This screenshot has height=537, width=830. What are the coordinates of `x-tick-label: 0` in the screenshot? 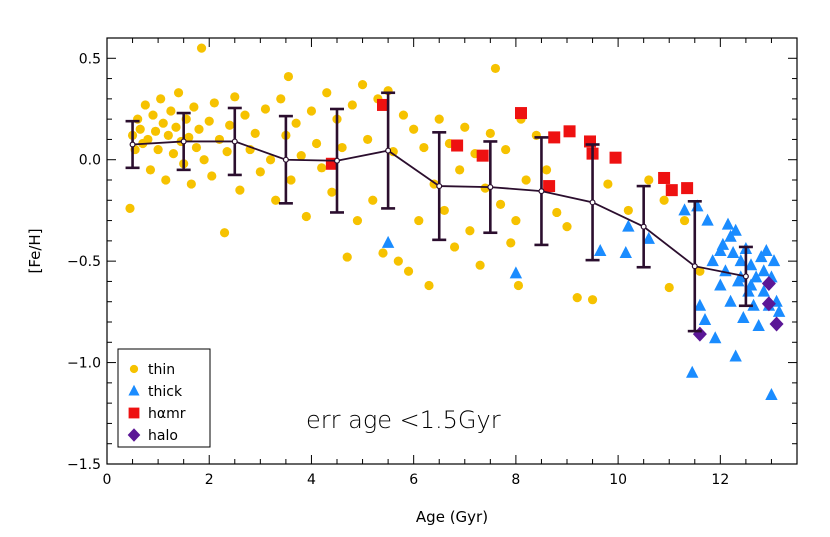 It's located at (107, 480).